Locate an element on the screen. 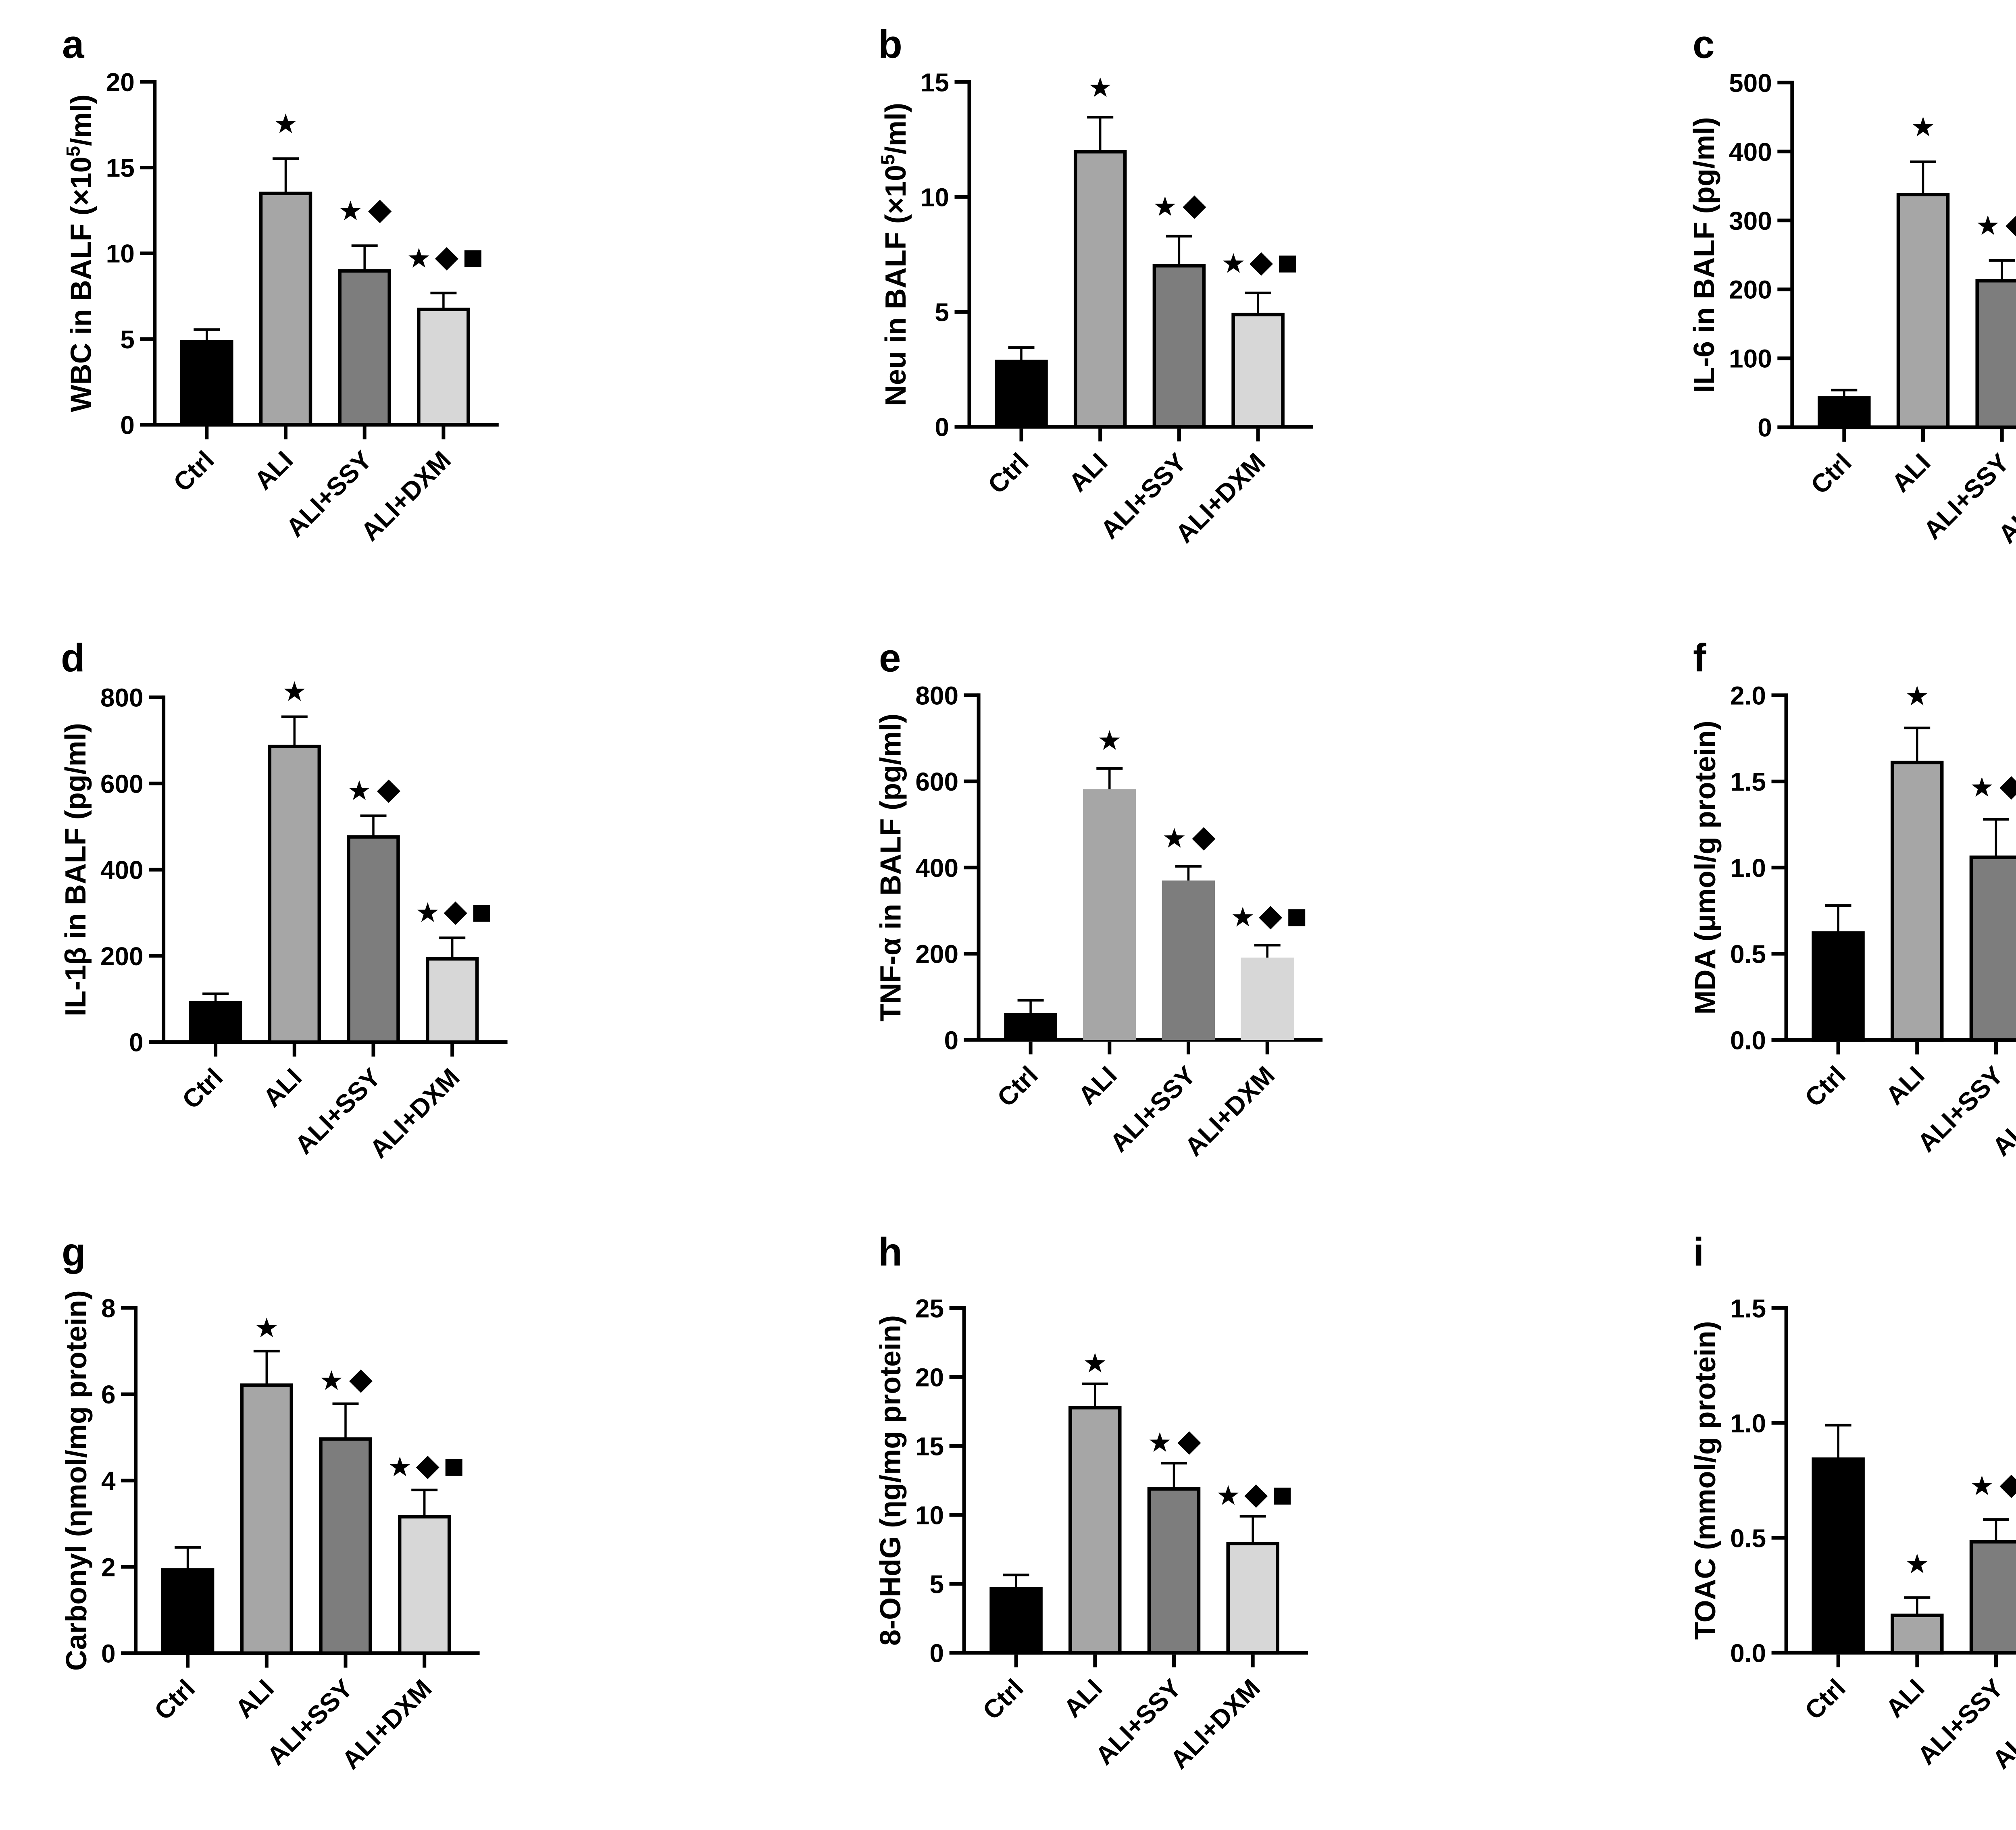  svg-text: g is located at coordinates (74, 1252).